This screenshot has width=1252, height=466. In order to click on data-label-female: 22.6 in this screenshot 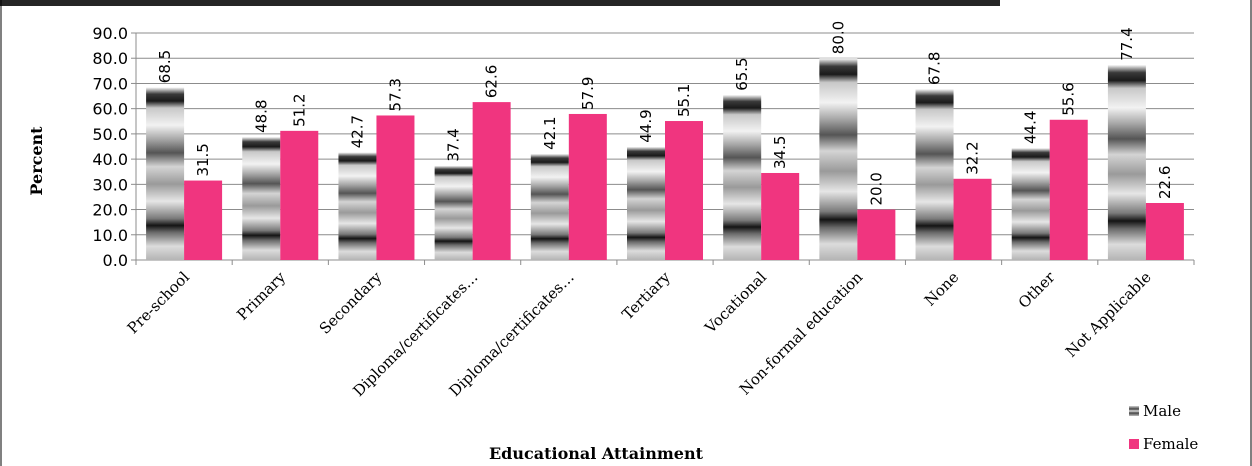, I will do `click(1165, 182)`.